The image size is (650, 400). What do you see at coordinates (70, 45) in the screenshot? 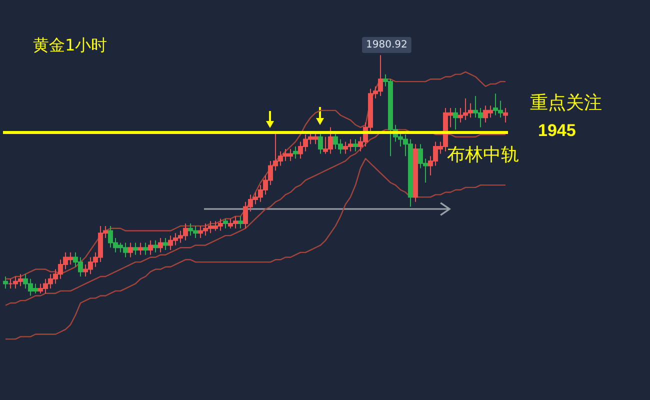
I see `chart-title: 黄金1小时` at bounding box center [70, 45].